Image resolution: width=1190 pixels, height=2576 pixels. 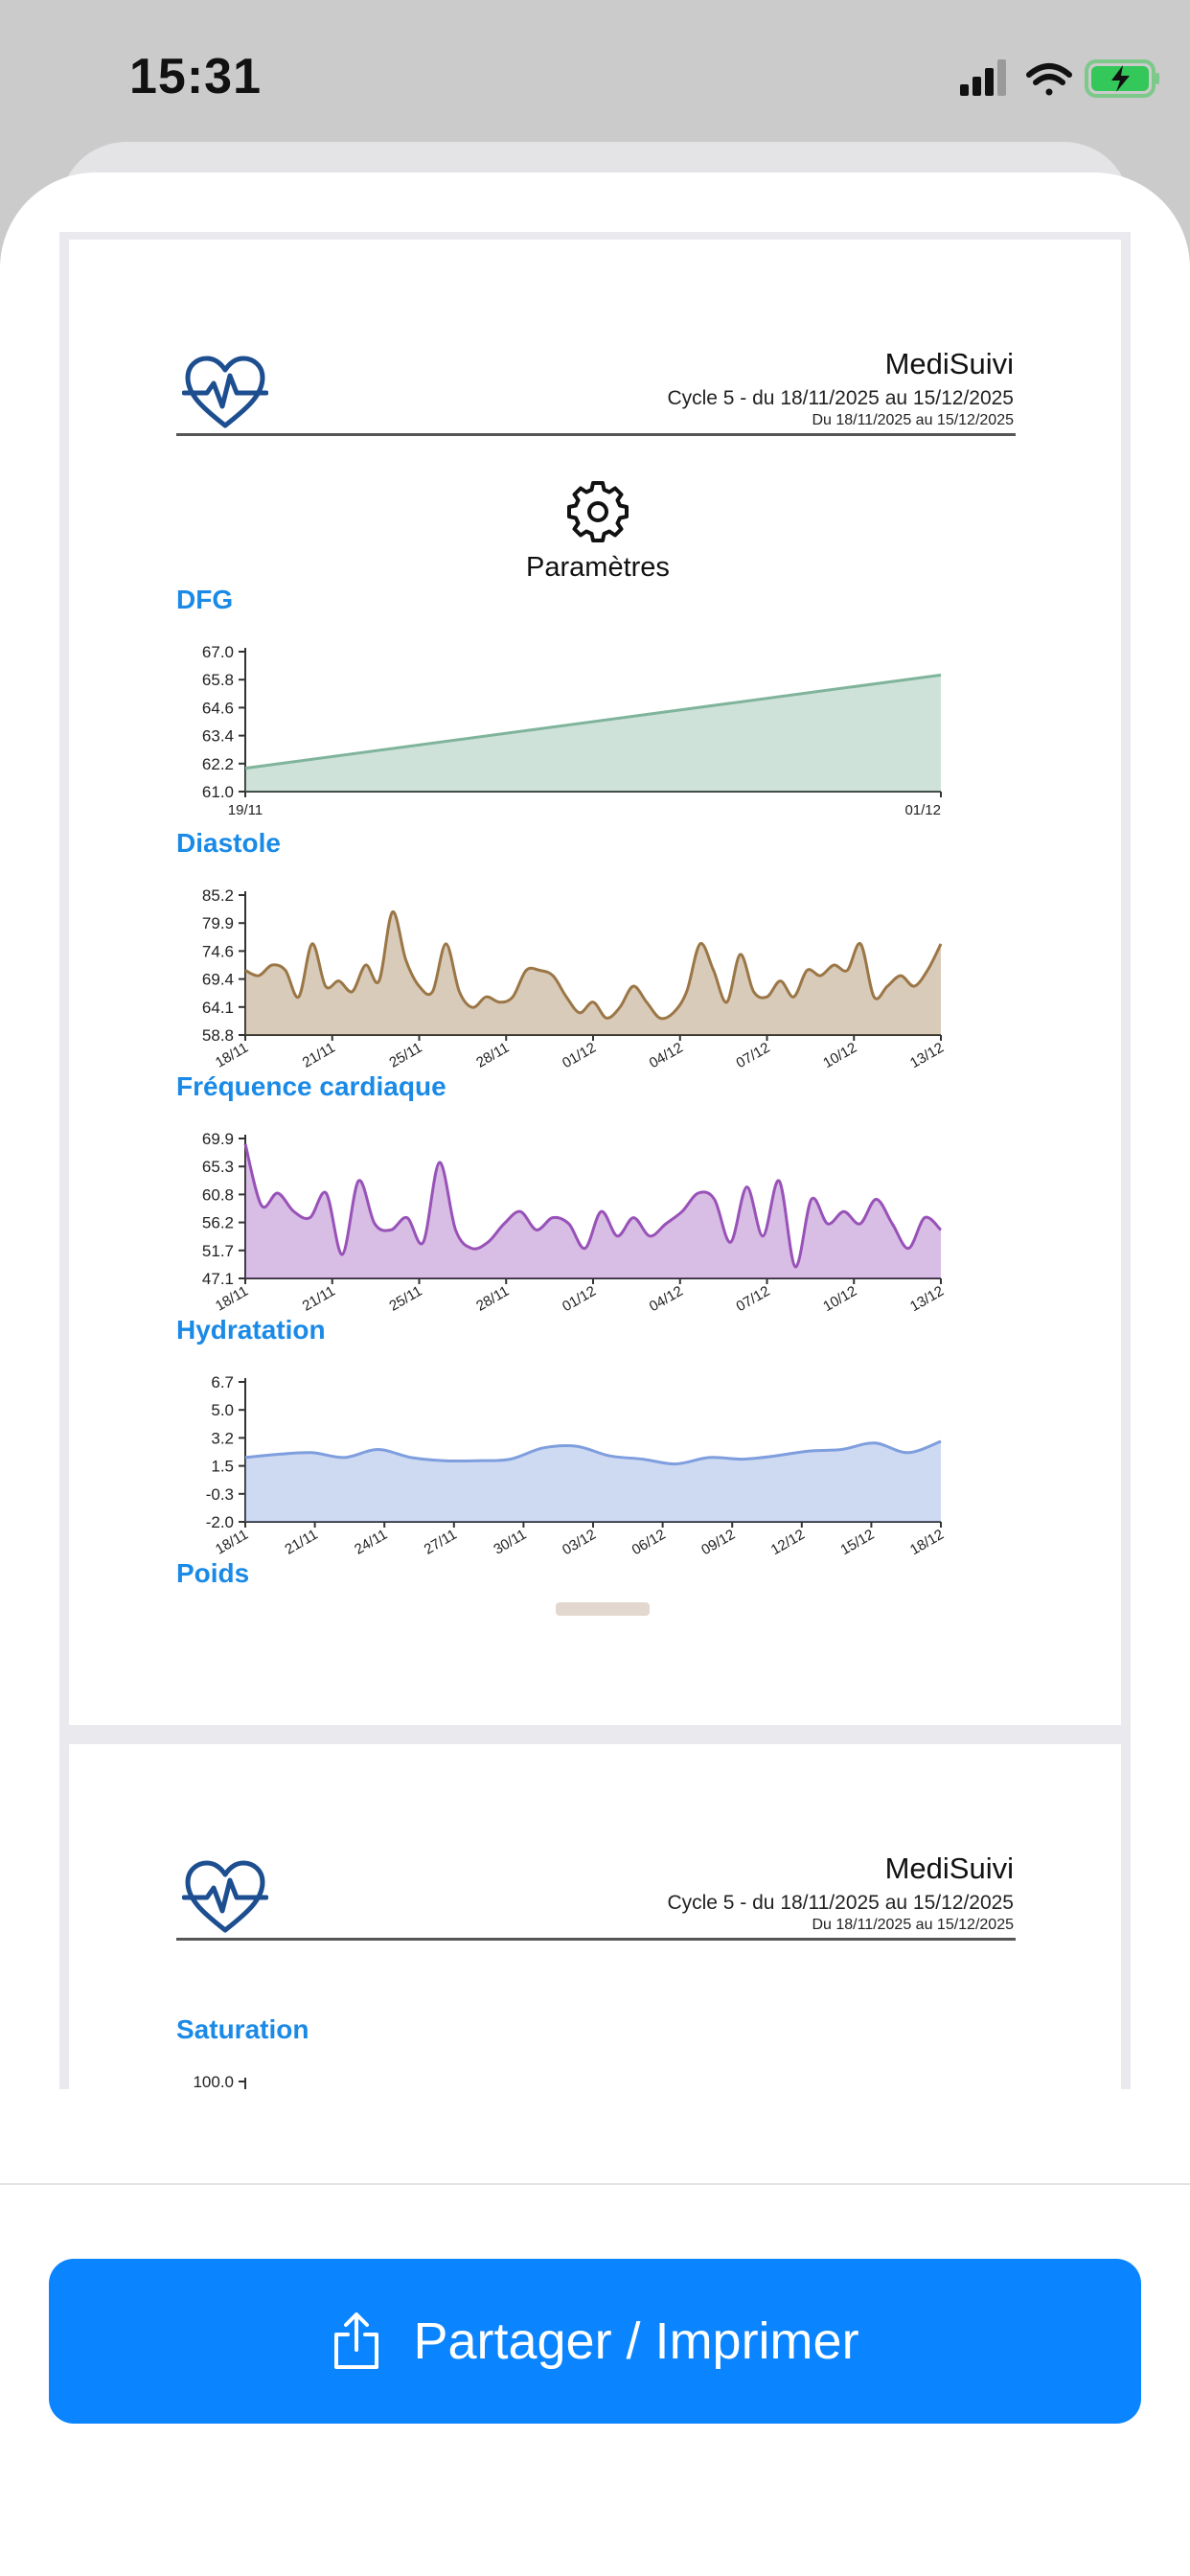 What do you see at coordinates (222, 1467) in the screenshot?
I see `y-tick-label: 1.5` at bounding box center [222, 1467].